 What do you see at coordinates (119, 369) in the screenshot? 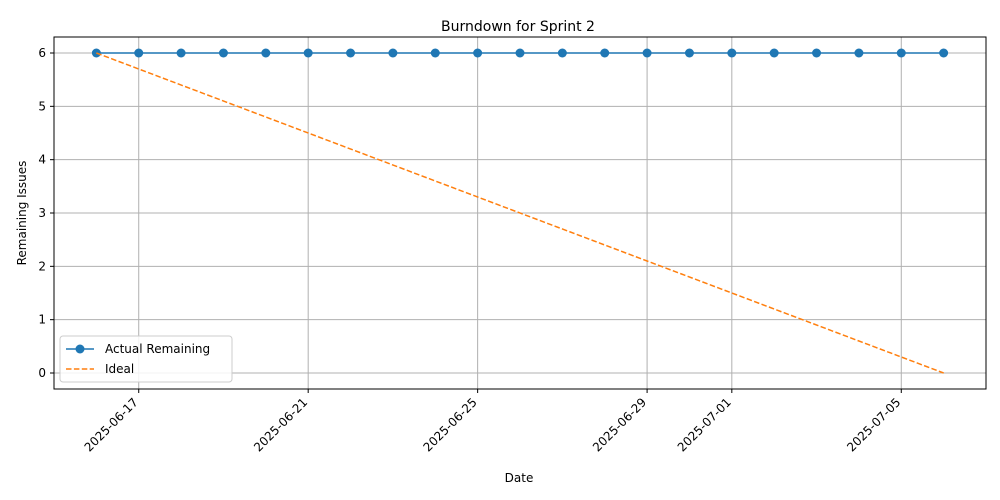
I see `legend-entry-label: Ideal` at bounding box center [119, 369].